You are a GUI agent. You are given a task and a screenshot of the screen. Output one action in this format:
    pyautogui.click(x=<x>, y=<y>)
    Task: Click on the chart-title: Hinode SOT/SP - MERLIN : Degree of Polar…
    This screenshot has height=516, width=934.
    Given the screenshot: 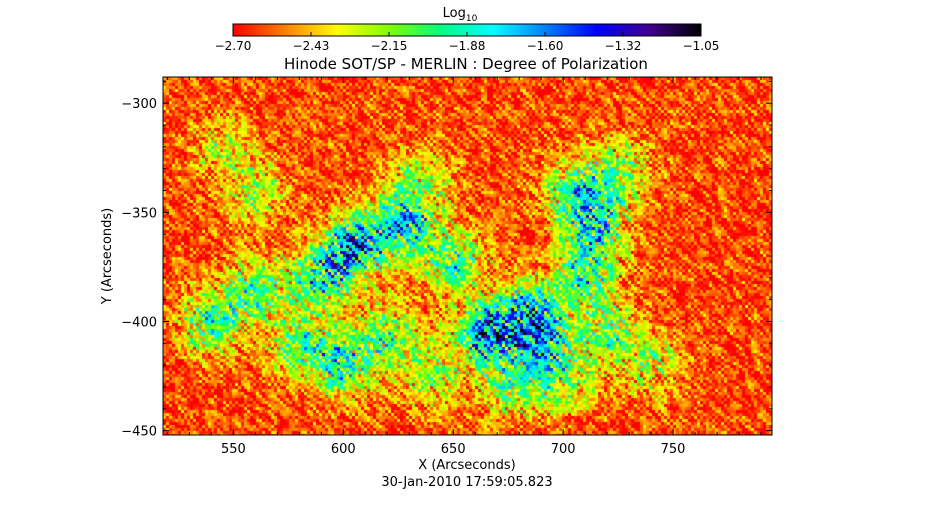 What is the action you would take?
    pyautogui.click(x=466, y=64)
    